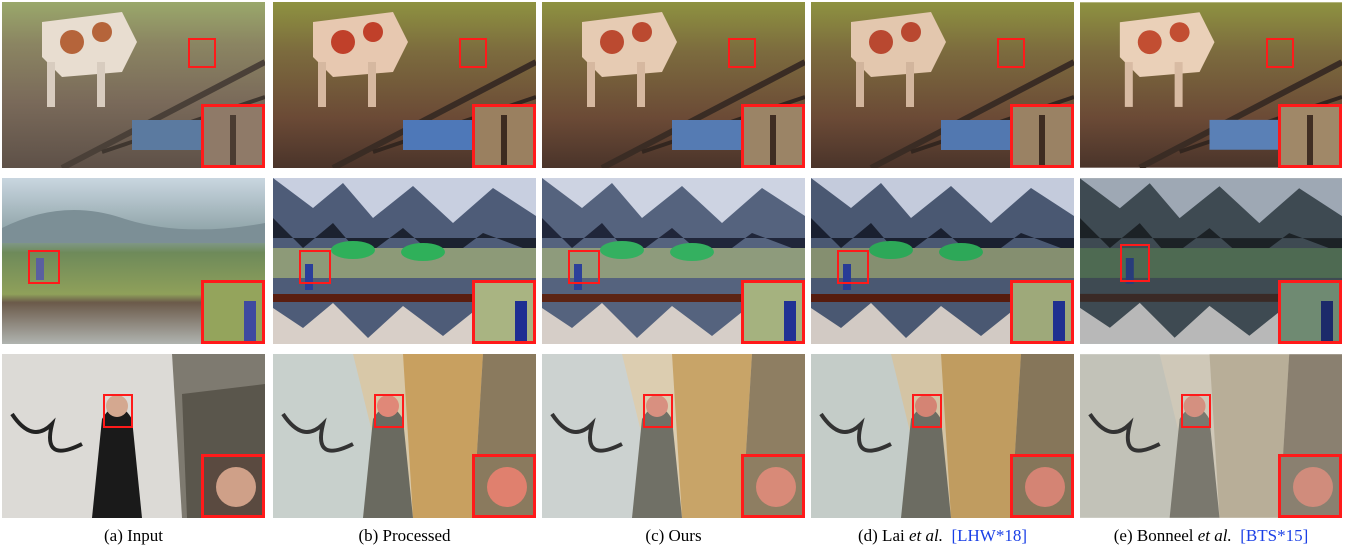  Describe the element at coordinates (1211, 261) in the screenshot. I see `row2-bonneel-image` at that location.